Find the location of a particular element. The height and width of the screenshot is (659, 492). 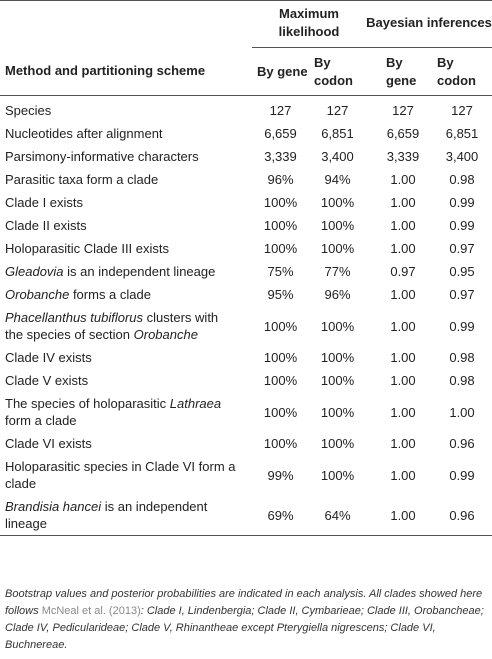

sub-header-ml-gene: By gene is located at coordinates (280, 71).